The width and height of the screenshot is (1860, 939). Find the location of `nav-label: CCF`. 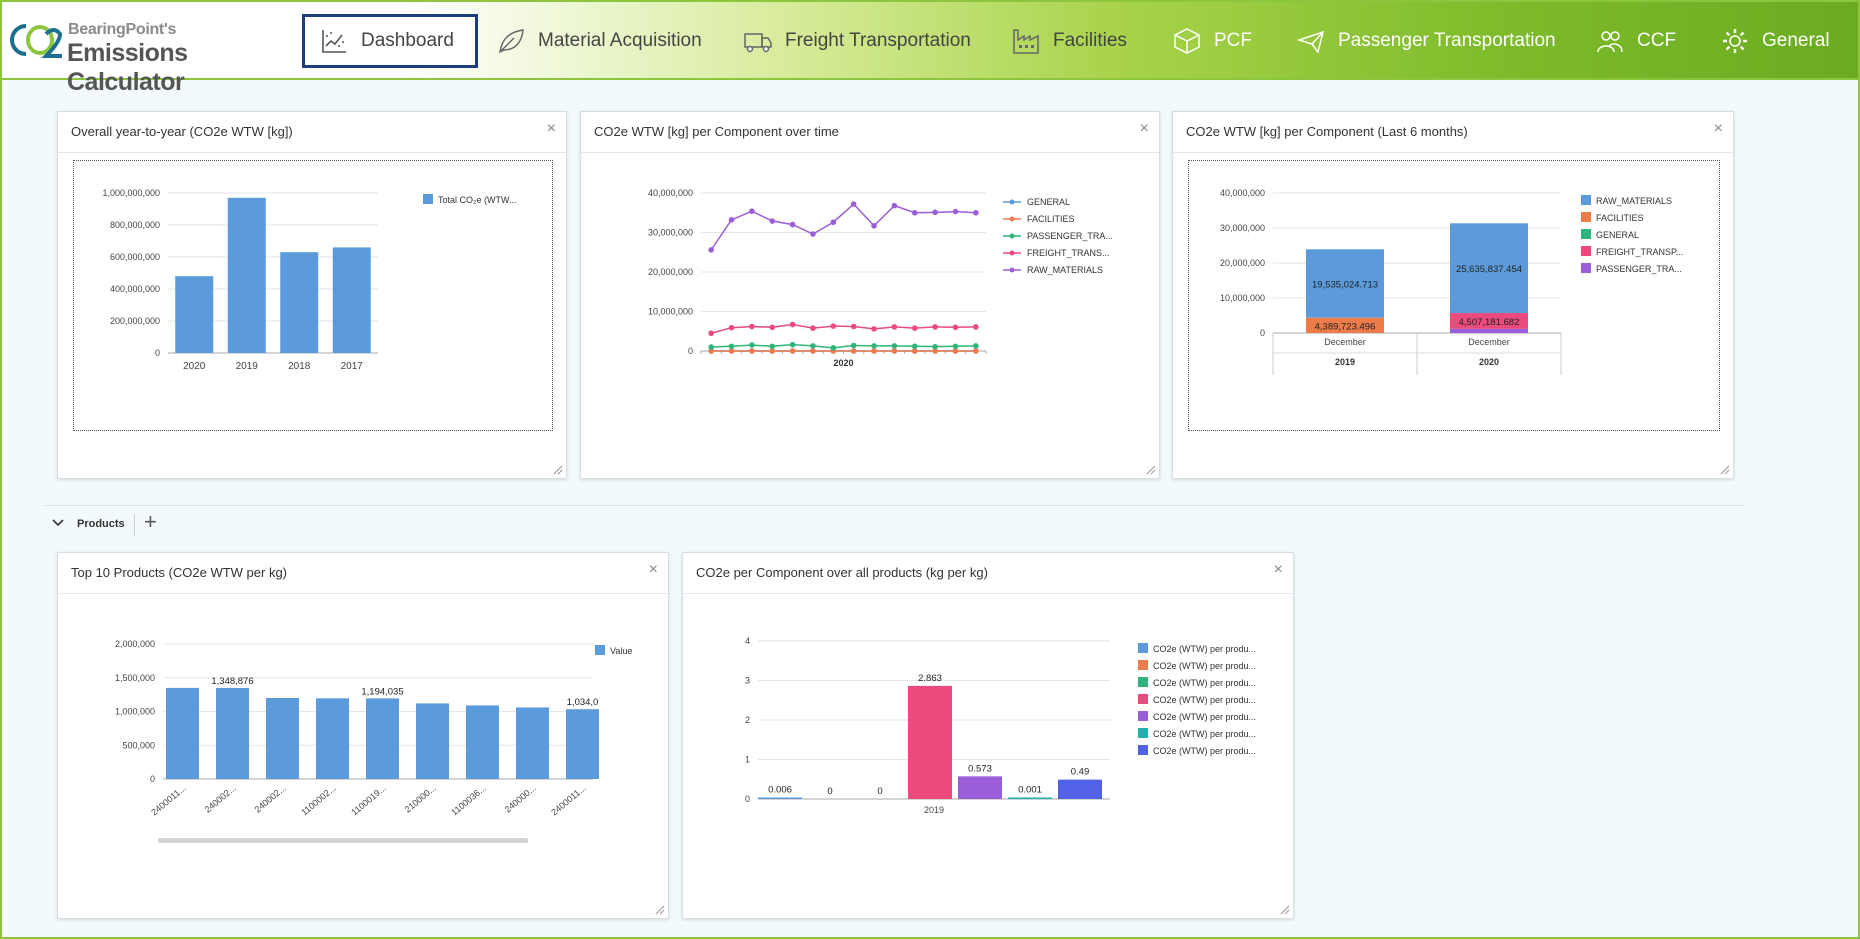

nav-label: CCF is located at coordinates (1657, 40).